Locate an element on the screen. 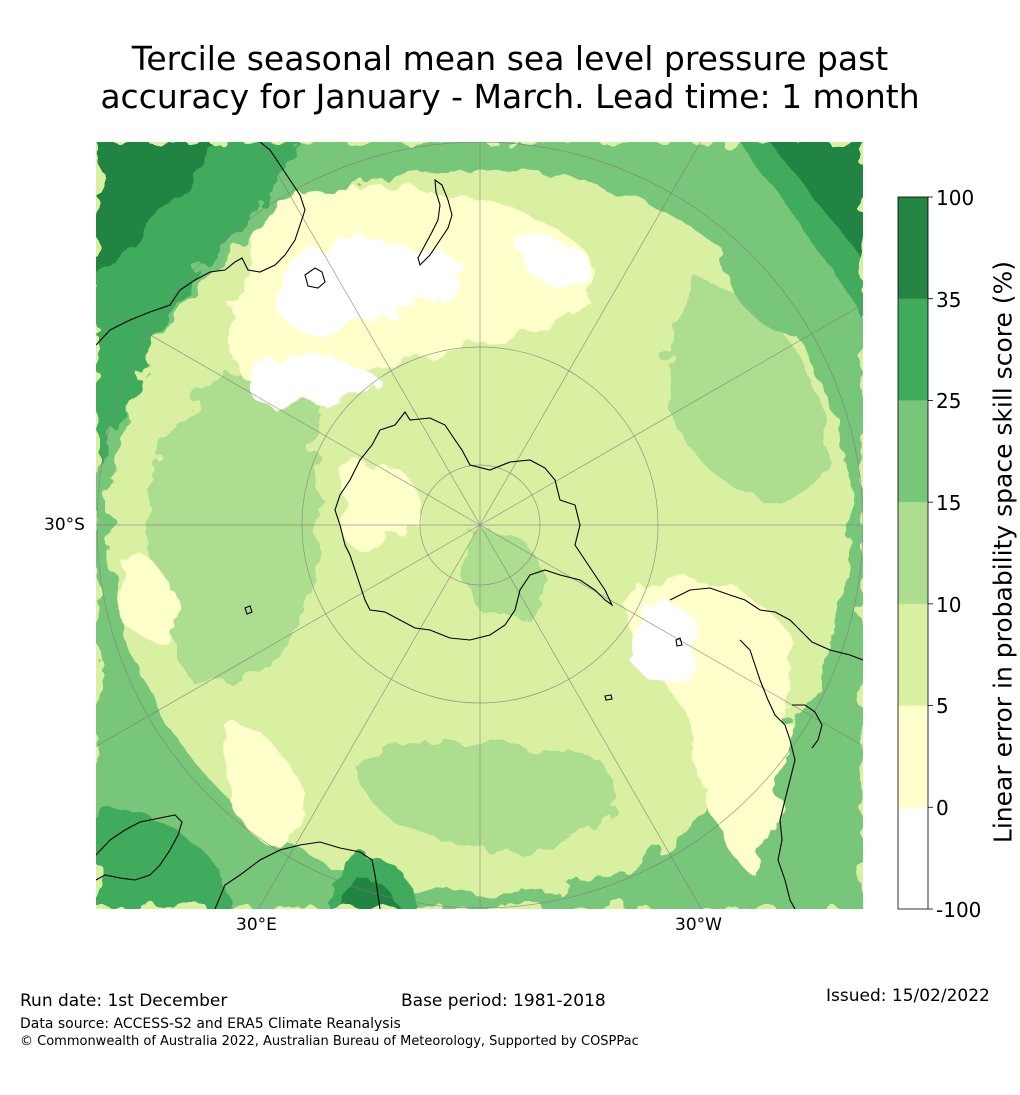 The width and height of the screenshot is (1020, 1095). region-neg-ne is located at coordinates (556, 260).